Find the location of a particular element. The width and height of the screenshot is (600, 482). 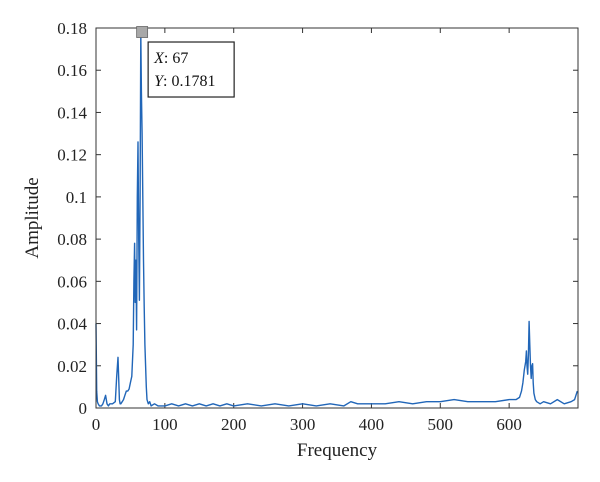

y-tick-label: 0.16 is located at coordinates (72, 70).